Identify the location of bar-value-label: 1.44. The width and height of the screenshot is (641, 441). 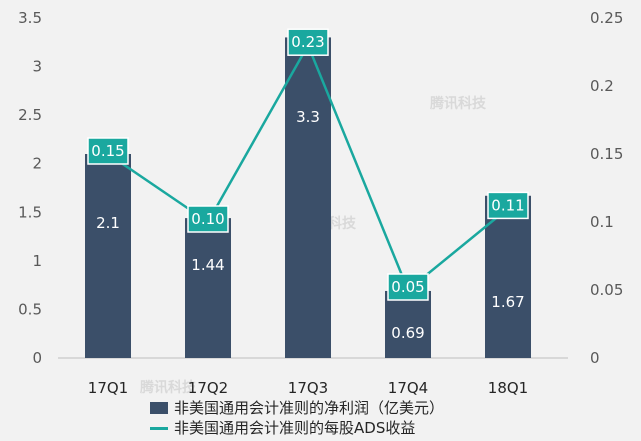
(207, 265).